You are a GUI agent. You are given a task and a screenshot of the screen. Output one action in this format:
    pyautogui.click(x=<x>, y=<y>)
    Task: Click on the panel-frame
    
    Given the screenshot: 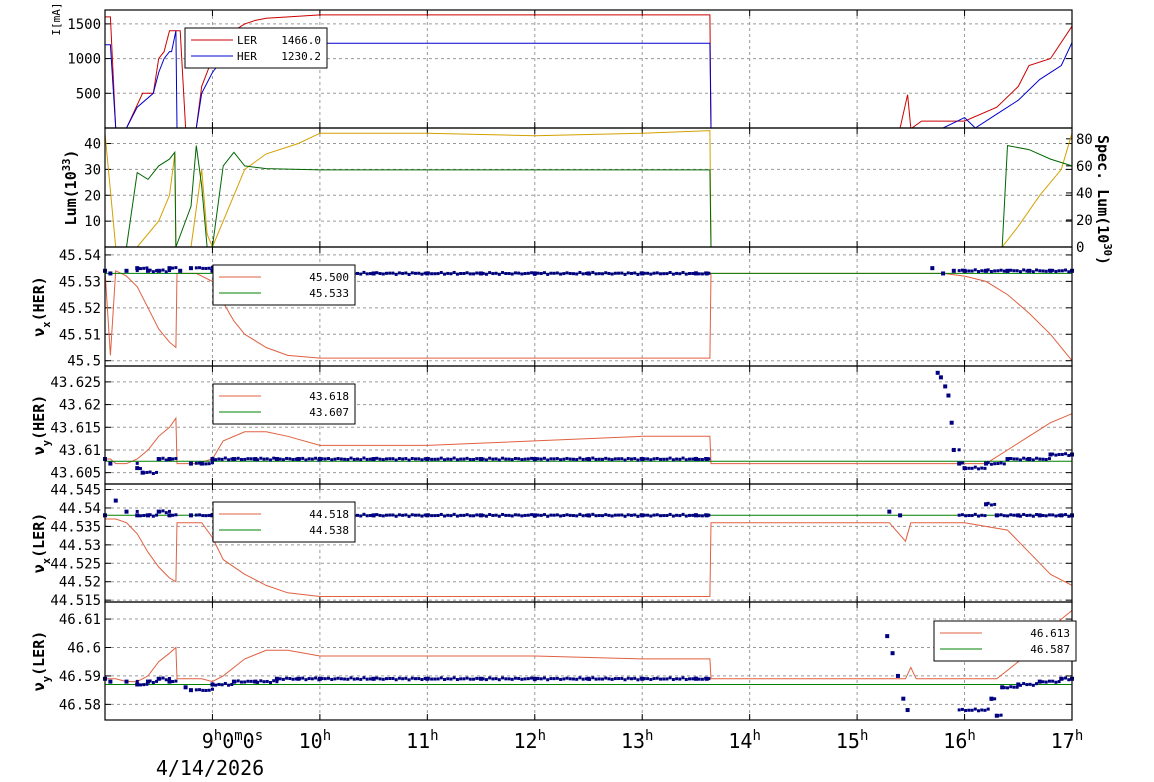 What is the action you would take?
    pyautogui.click(x=588, y=661)
    